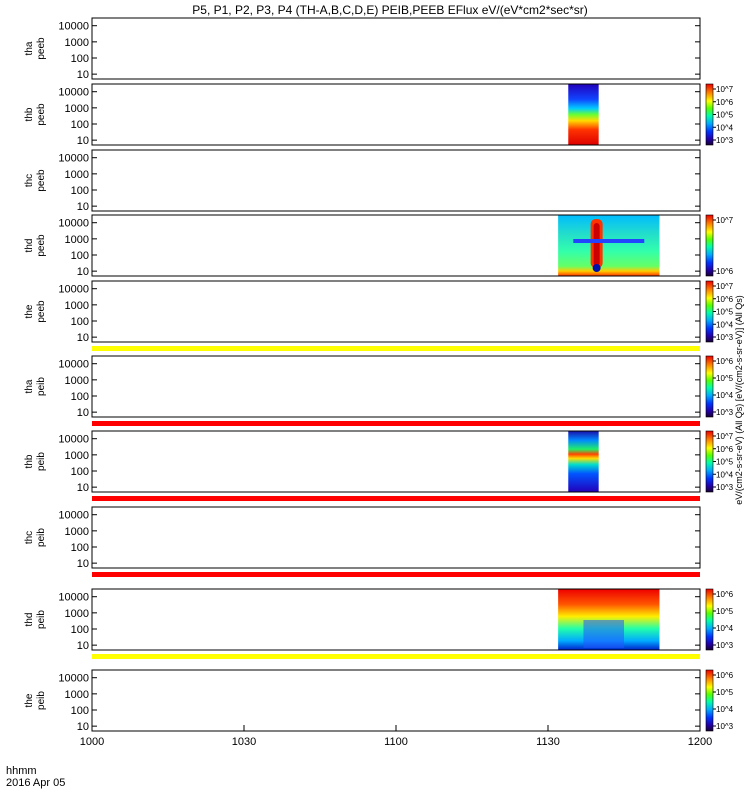  I want to click on x-tick-label: 1030, so click(244, 742).